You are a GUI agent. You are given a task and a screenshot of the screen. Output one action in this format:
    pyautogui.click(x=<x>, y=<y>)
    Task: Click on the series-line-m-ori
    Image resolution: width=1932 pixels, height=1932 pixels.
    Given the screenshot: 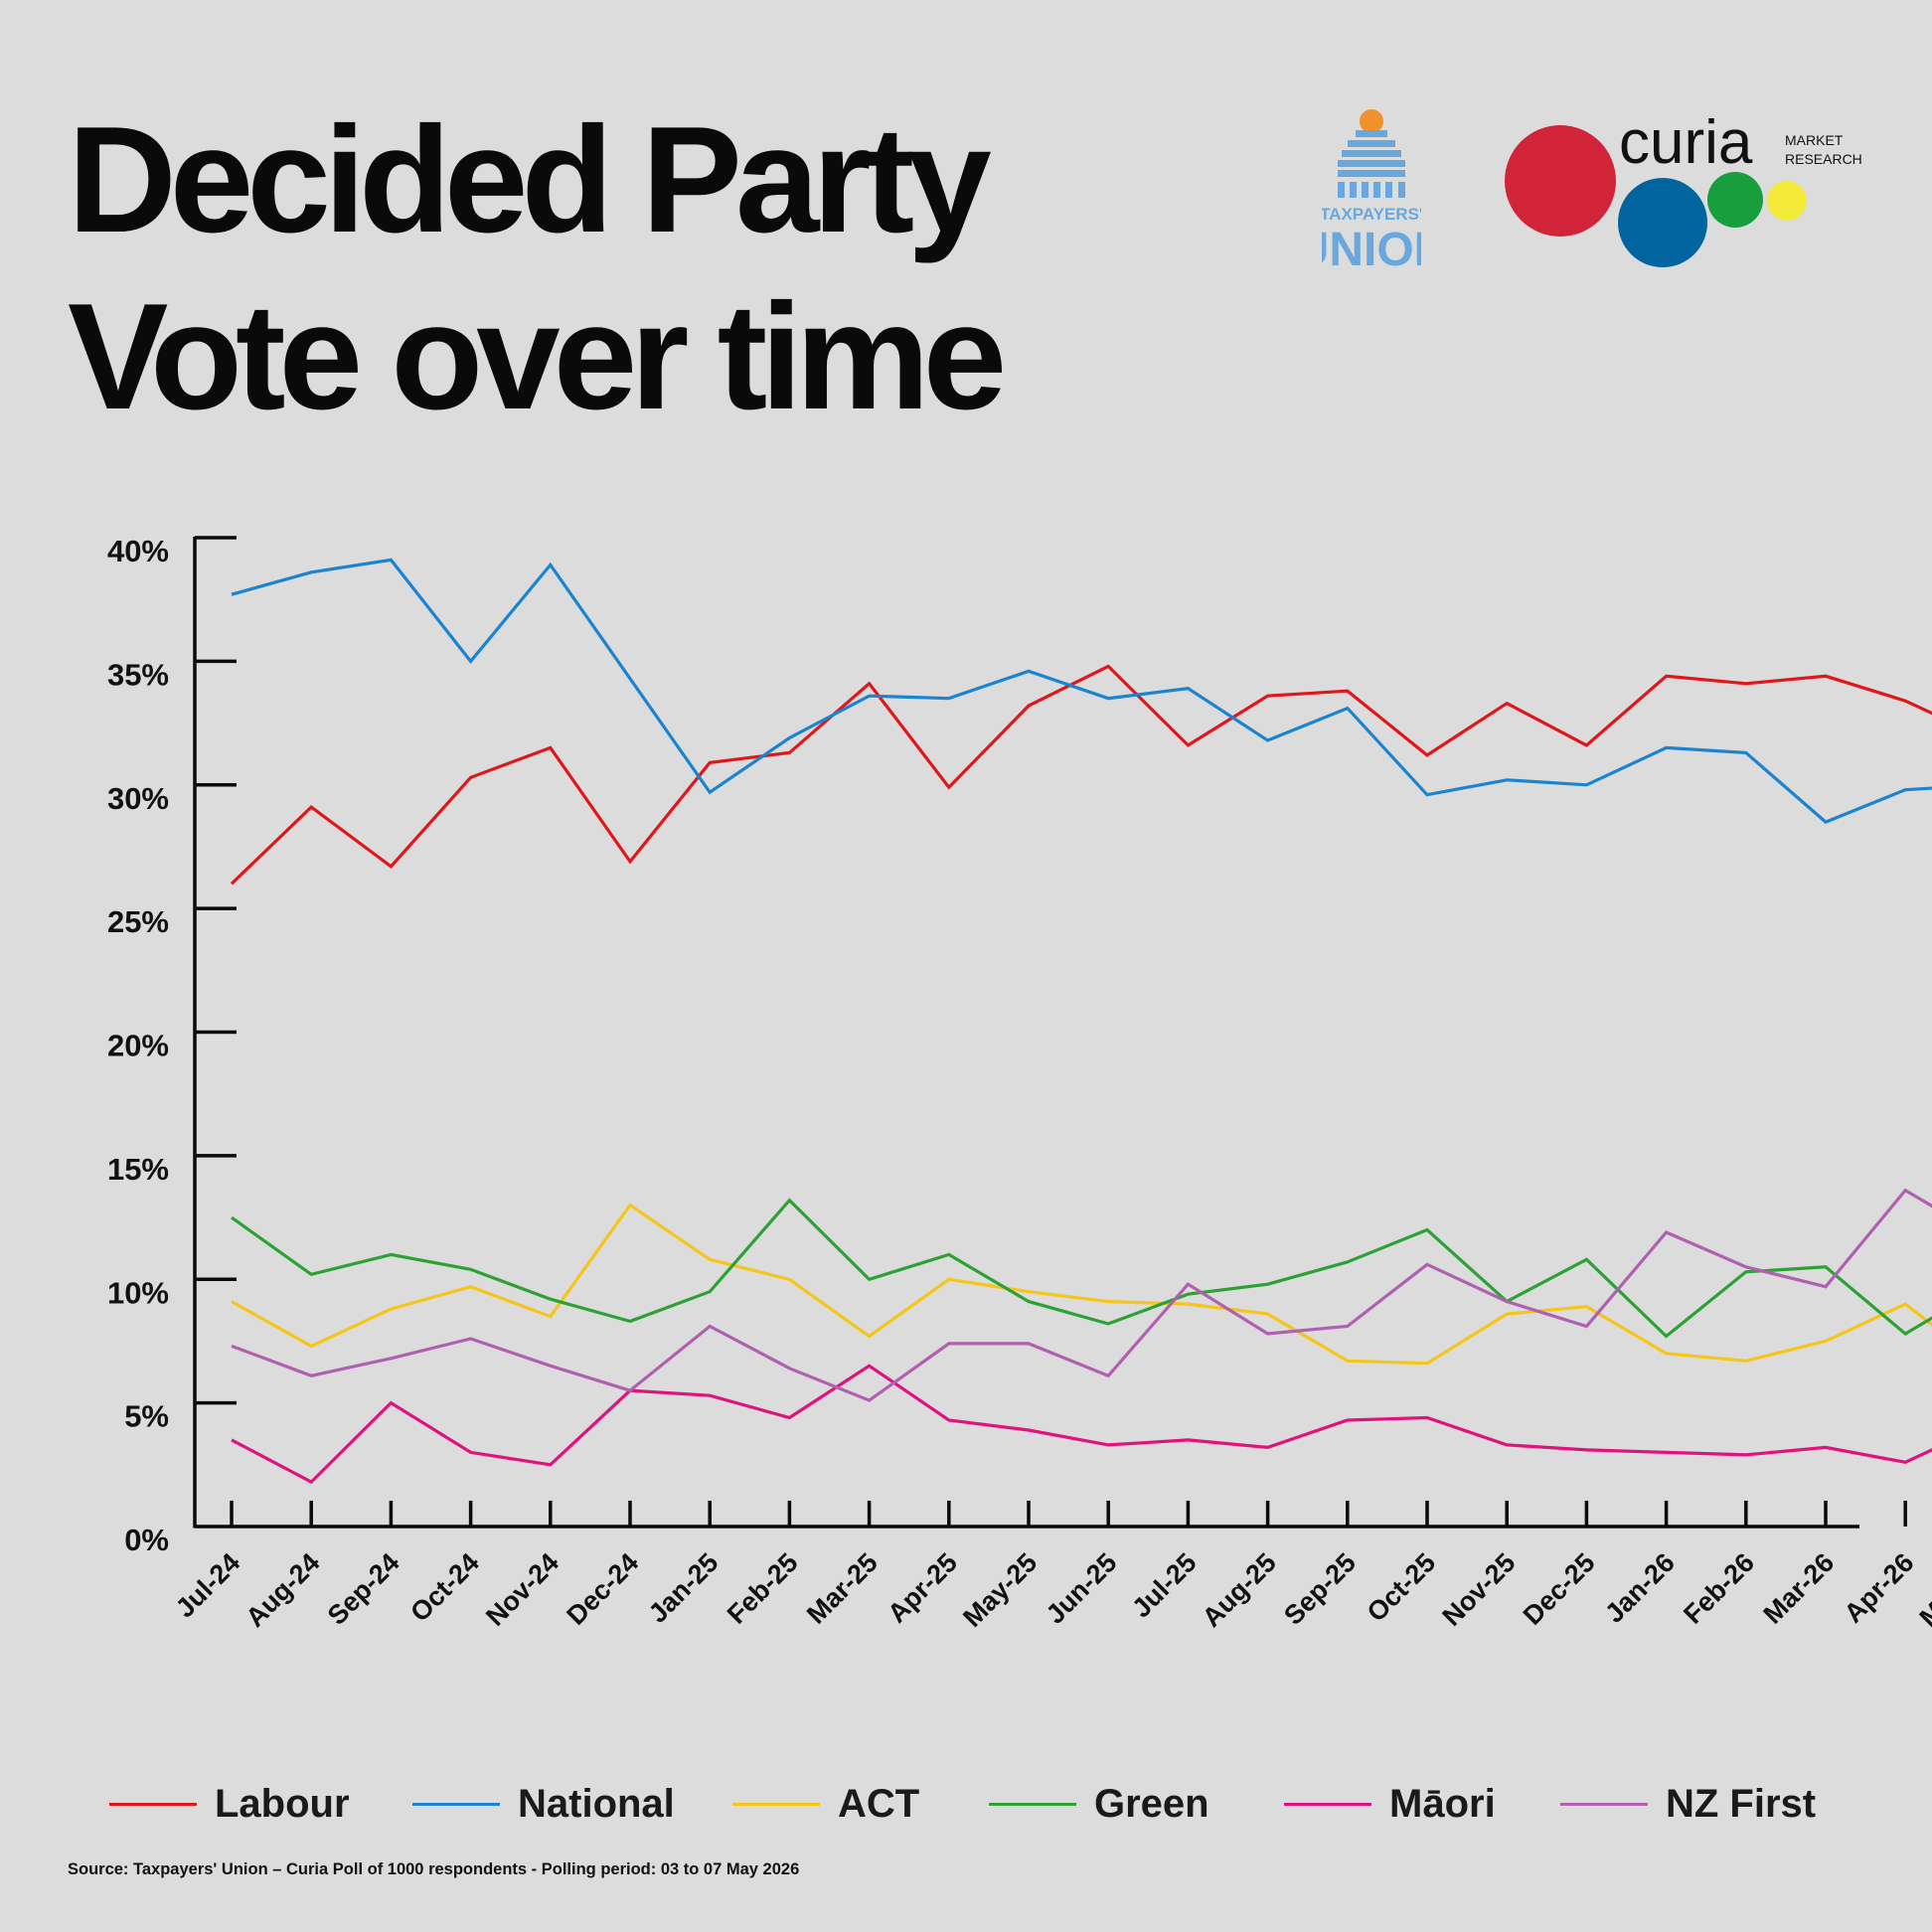 What is the action you would take?
    pyautogui.click(x=1081, y=1424)
    